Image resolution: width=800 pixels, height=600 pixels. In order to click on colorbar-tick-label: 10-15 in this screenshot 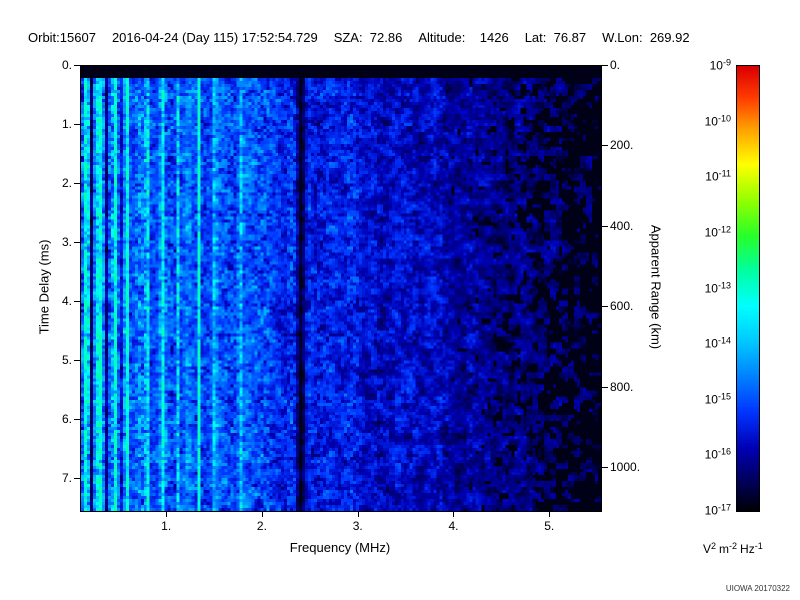, I will do `click(717, 399)`.